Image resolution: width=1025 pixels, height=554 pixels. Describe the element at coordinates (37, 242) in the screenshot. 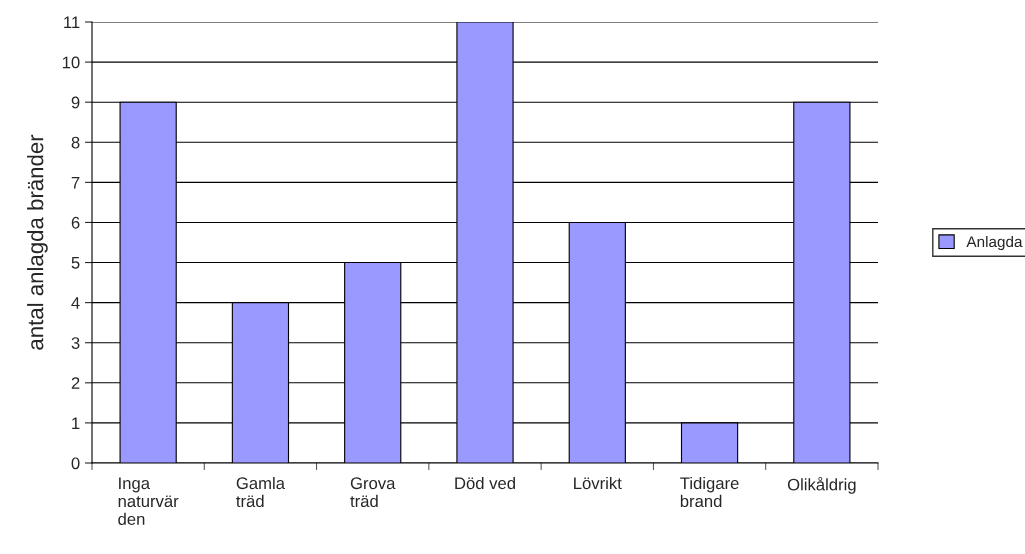

I see `y-axis-title: antal anlagda bränder` at that location.